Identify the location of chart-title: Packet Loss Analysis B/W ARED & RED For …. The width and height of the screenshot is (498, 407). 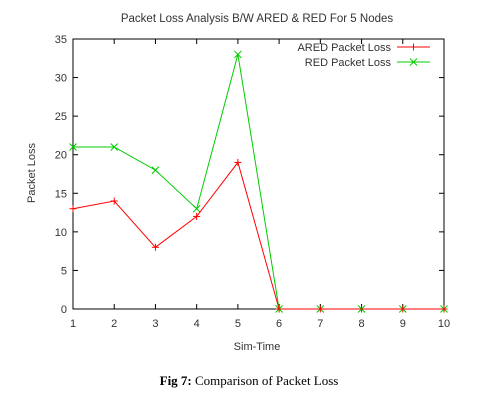
(257, 19).